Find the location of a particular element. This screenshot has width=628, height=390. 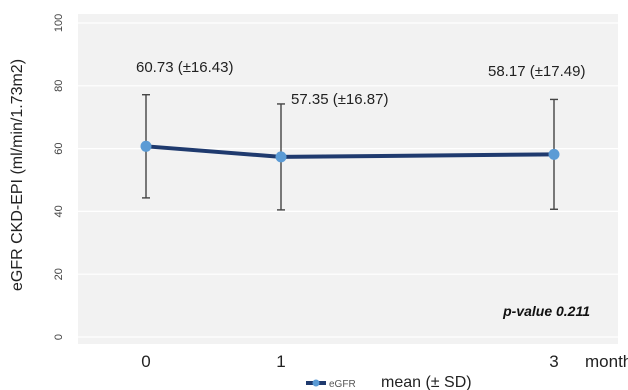

legend: eGFR mean (± SD) is located at coordinates (389, 382).